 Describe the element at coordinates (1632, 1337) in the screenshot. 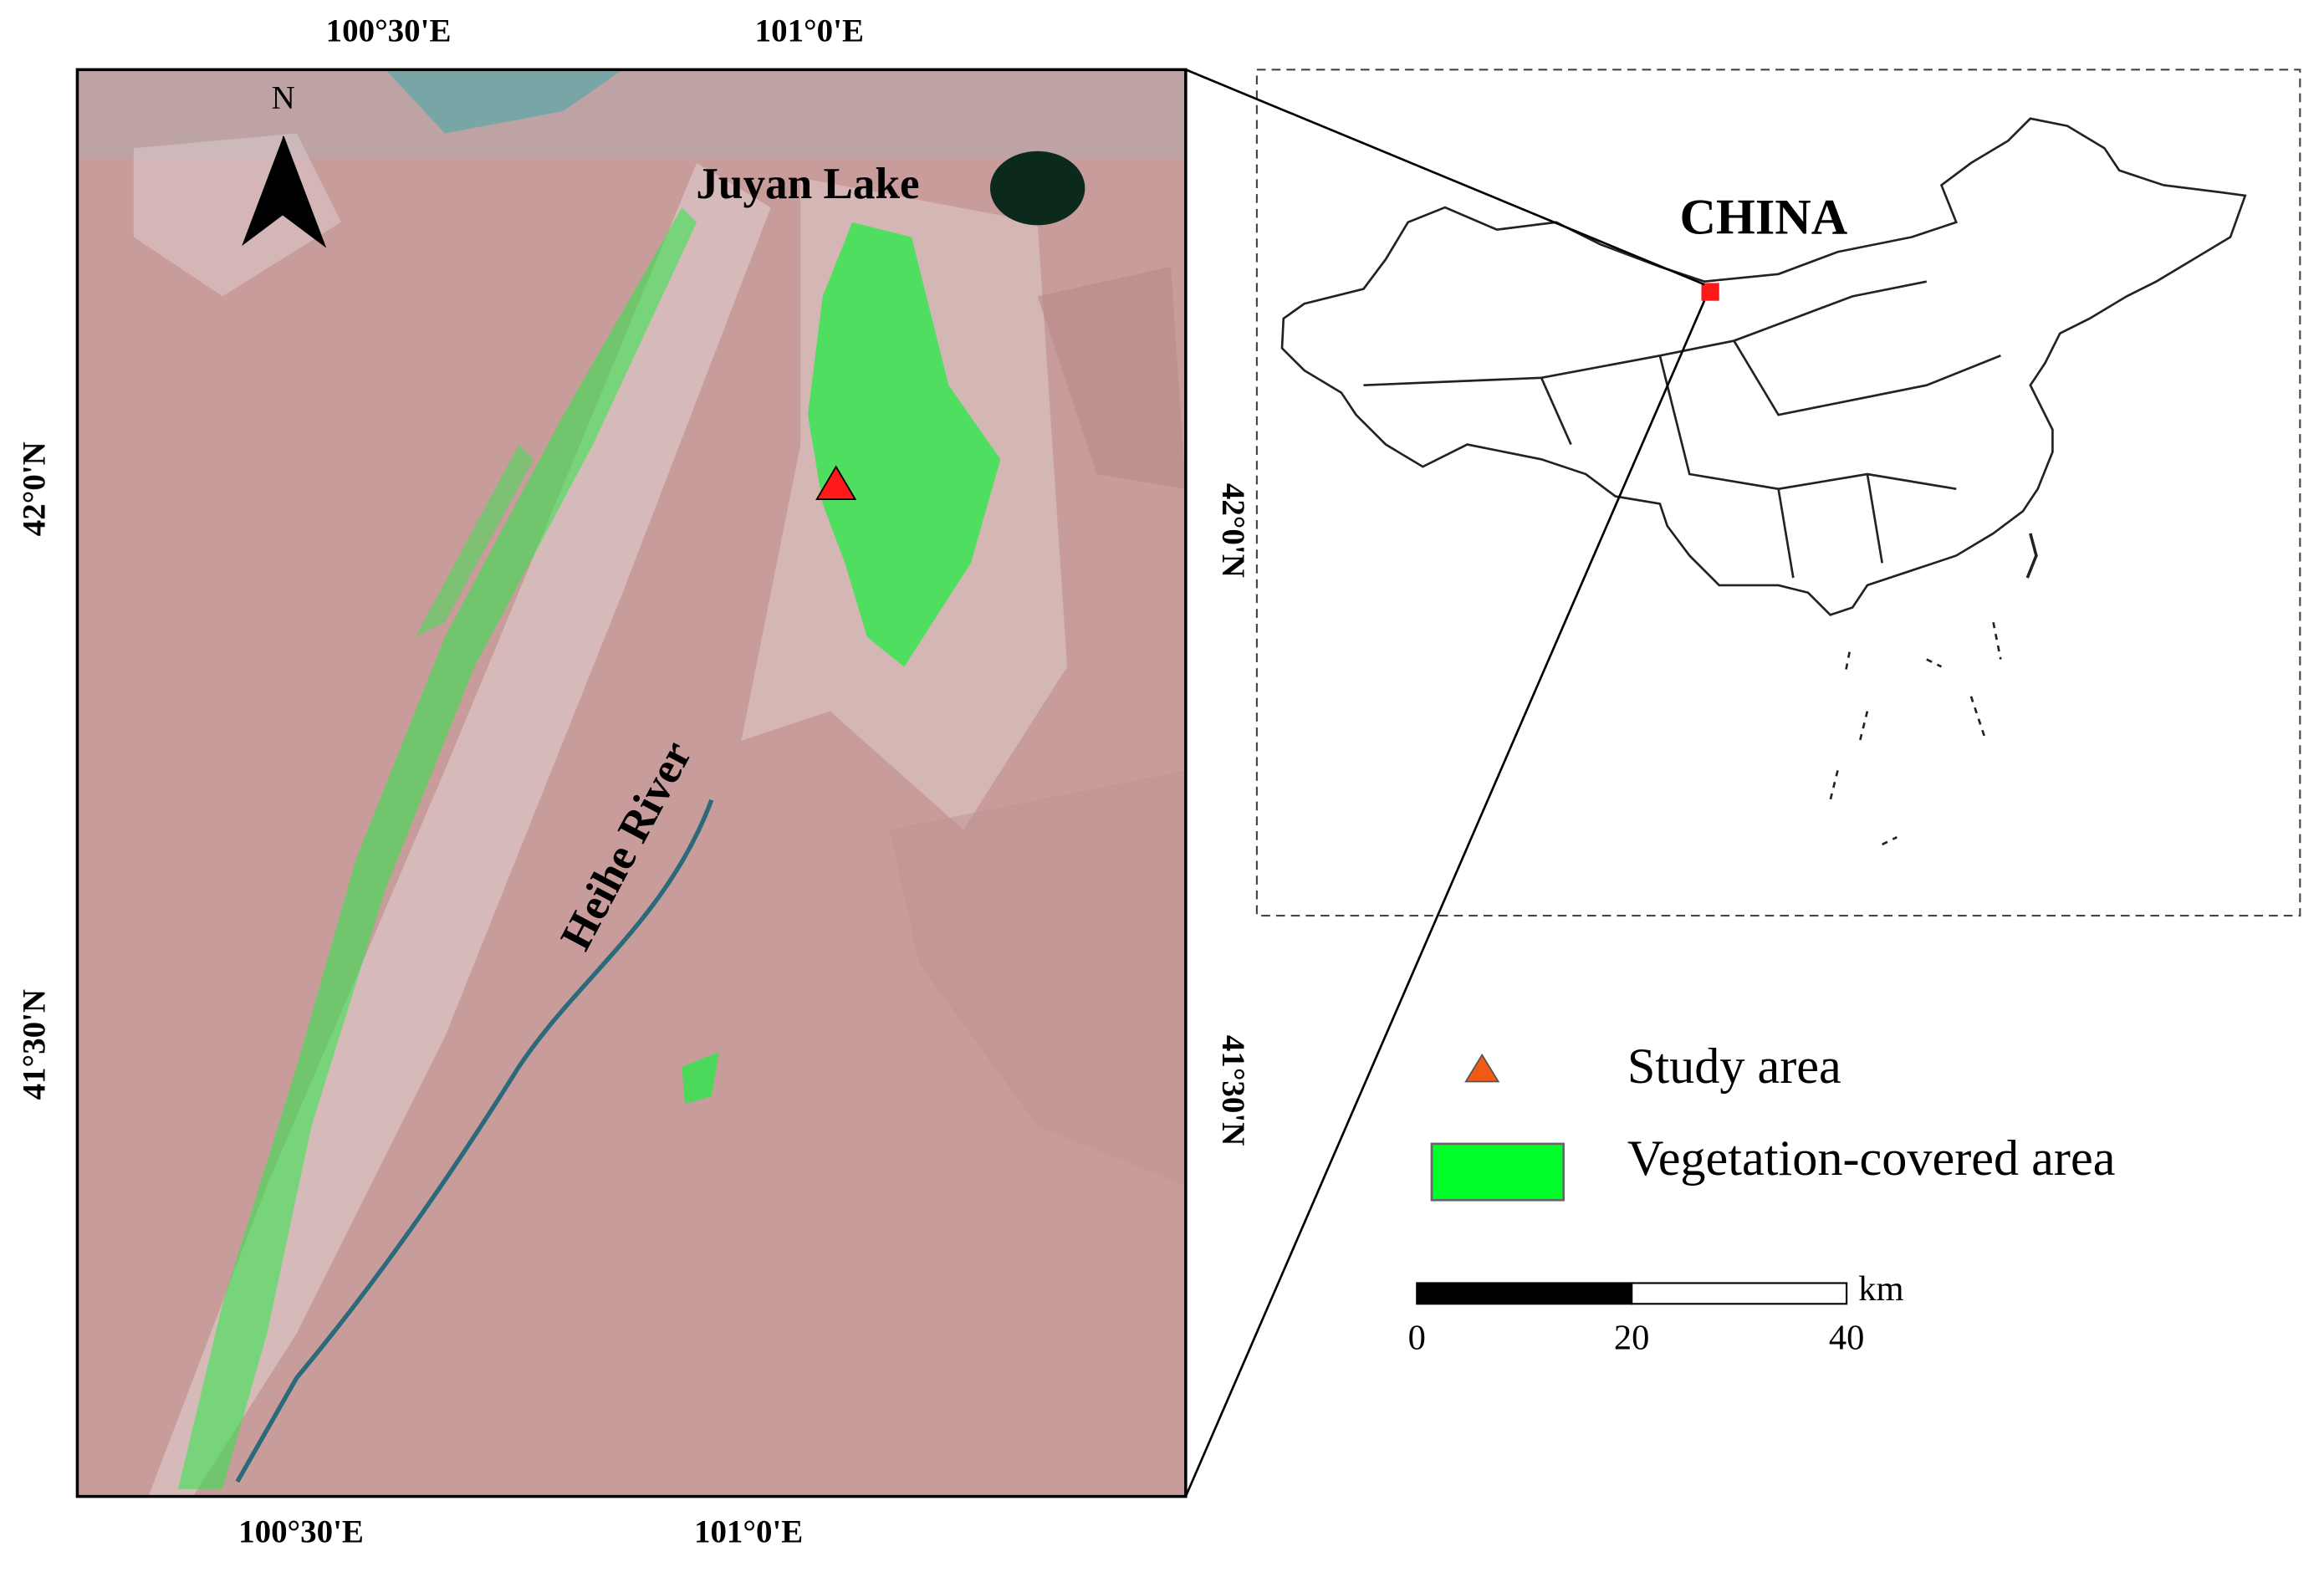

I see `scale-label: 20` at that location.